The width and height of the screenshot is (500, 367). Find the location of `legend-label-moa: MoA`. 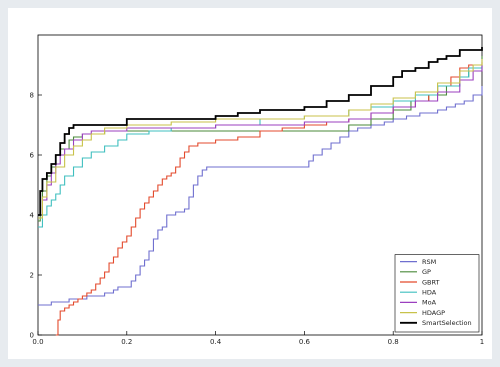

legend-label-moa: MoA is located at coordinates (429, 303).